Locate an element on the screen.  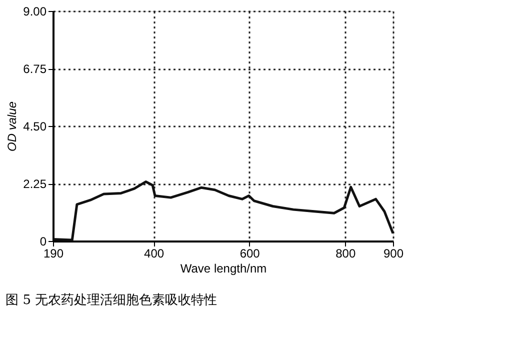
y-tick-label: 2.25 is located at coordinates (35, 184).